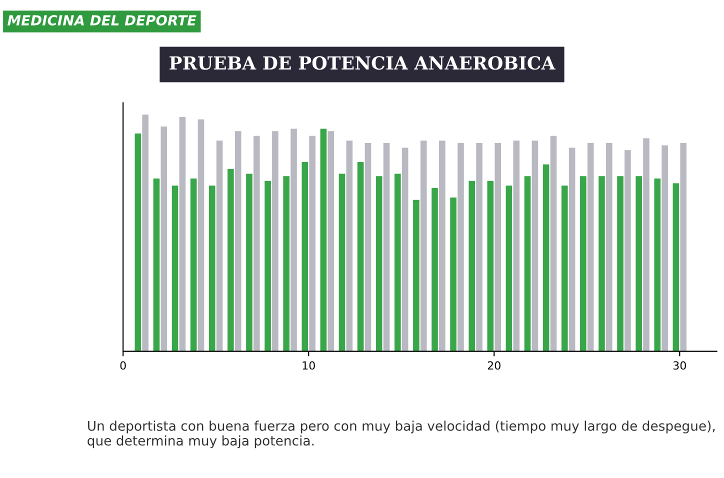 The image size is (724, 478). What do you see at coordinates (123, 365) in the screenshot?
I see `x-tick-label: 0` at bounding box center [123, 365].